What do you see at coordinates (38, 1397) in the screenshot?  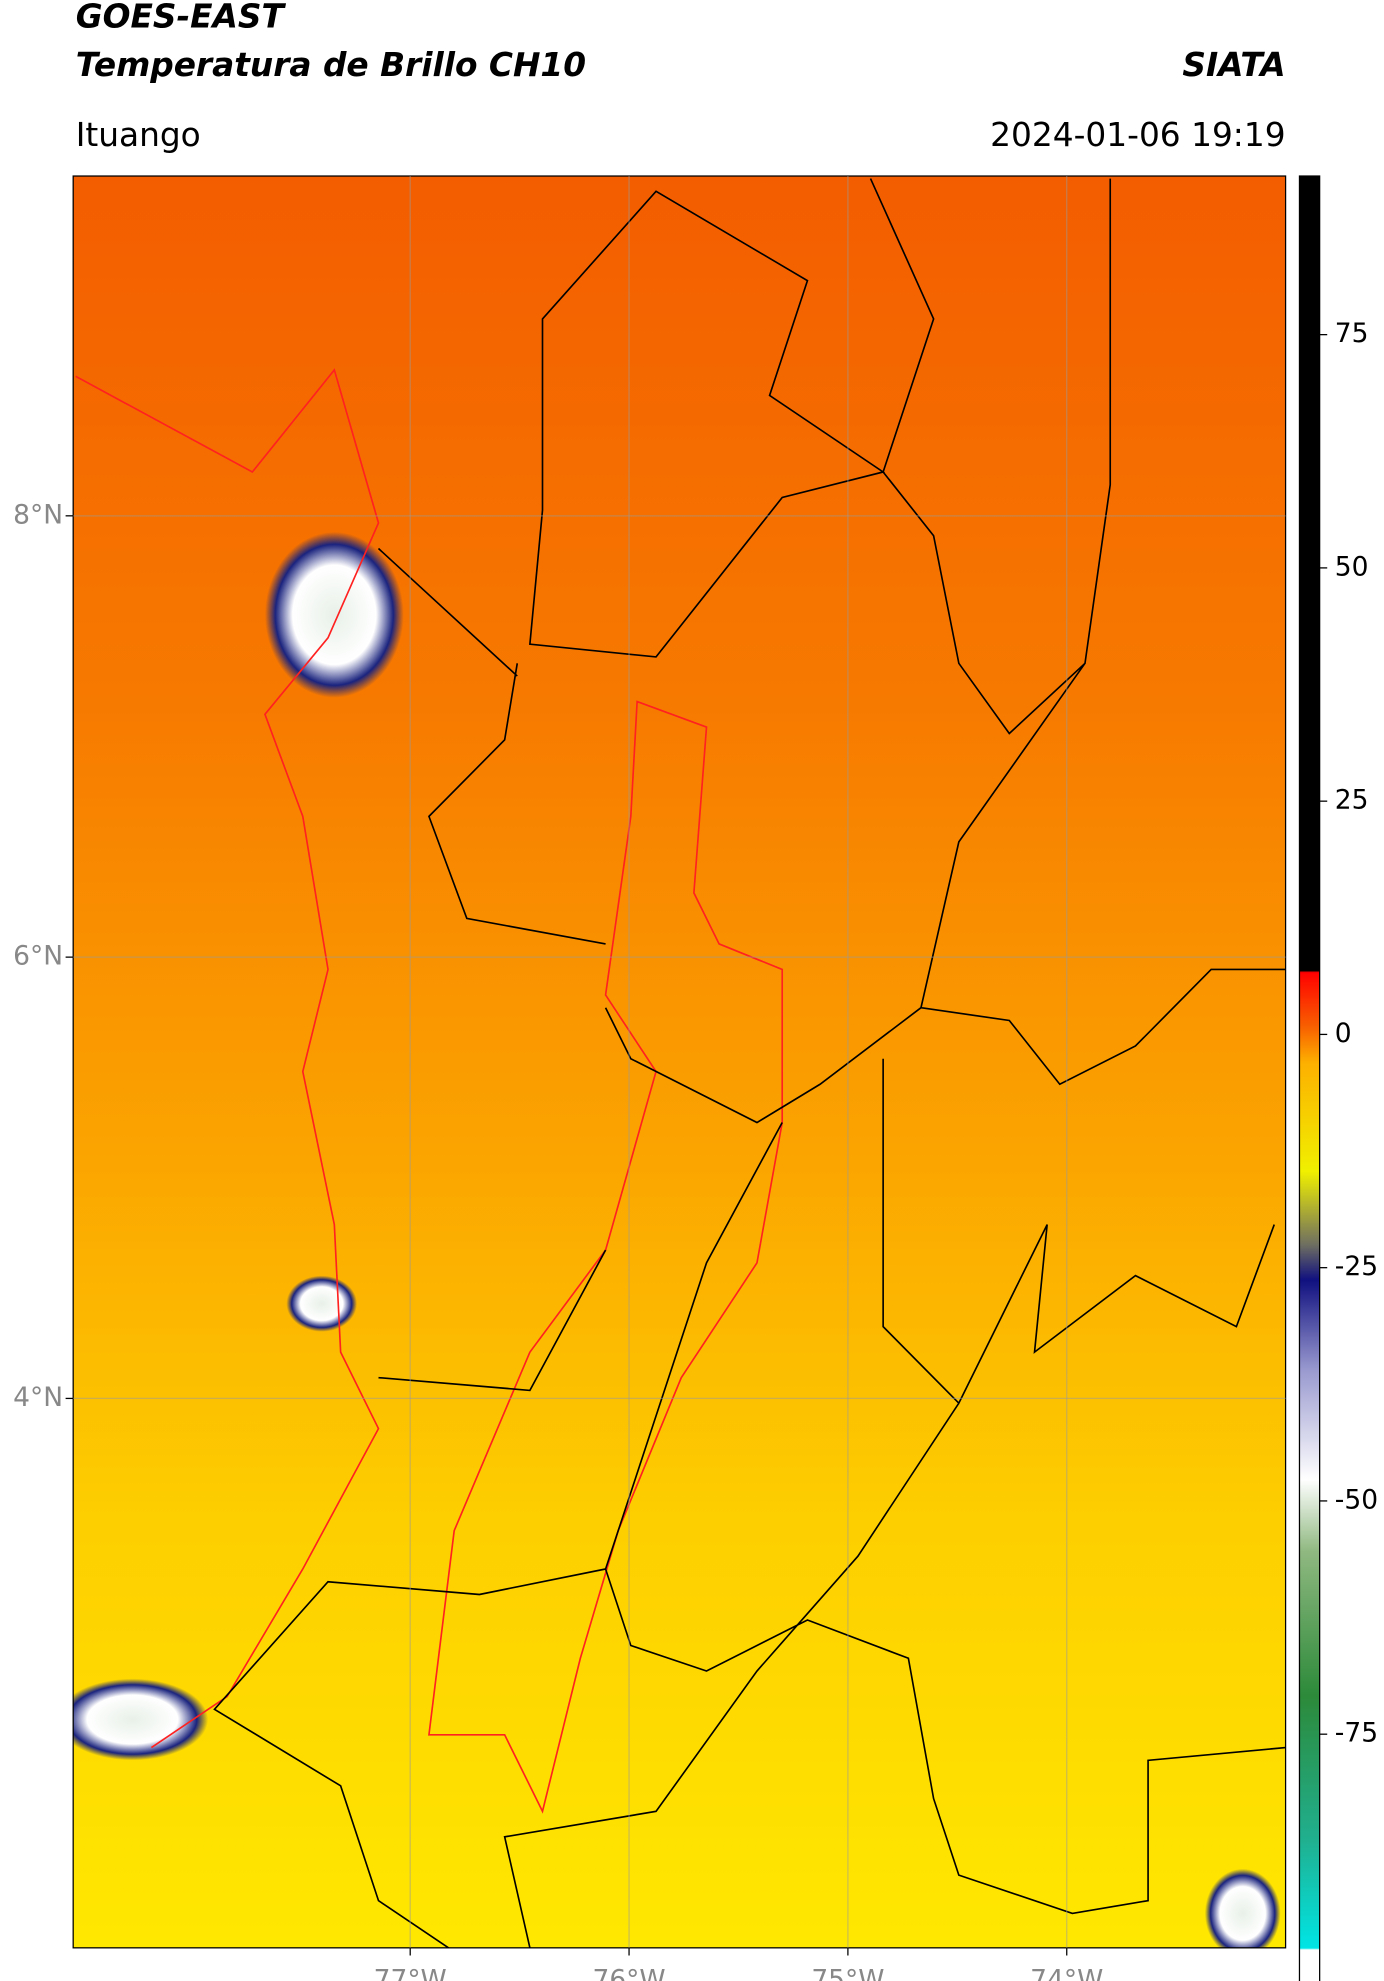 I see `y-tick-label: 4°N` at bounding box center [38, 1397].